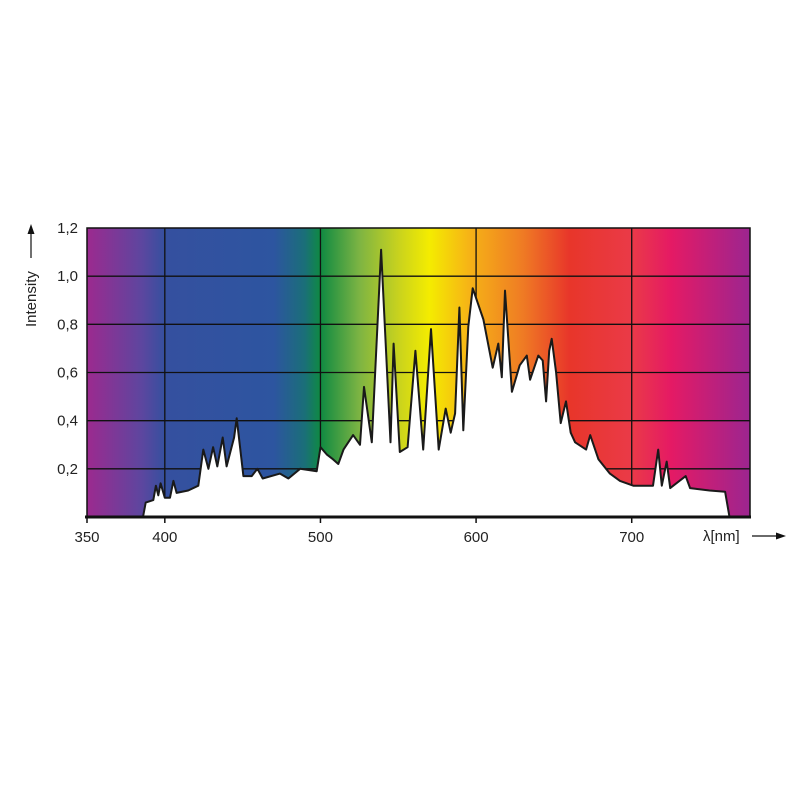 This screenshot has height=800, width=800. Describe the element at coordinates (67, 421) in the screenshot. I see `y-tick-label: 0,4` at that location.